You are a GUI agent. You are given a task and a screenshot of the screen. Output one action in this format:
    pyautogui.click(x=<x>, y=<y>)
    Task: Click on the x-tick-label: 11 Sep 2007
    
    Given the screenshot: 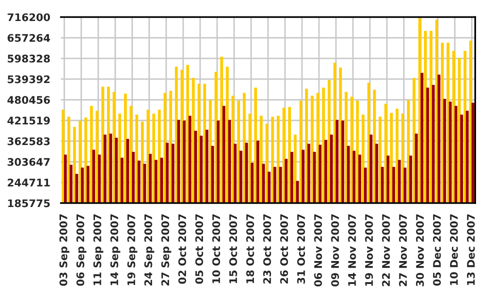 What is the action you would take?
    pyautogui.click(x=98, y=250)
    